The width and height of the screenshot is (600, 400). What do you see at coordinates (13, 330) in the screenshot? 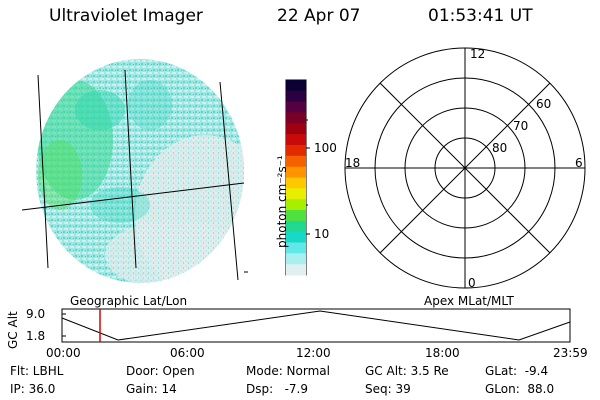
I see `gc-alt-axis-label: GC Alt` at bounding box center [13, 330].